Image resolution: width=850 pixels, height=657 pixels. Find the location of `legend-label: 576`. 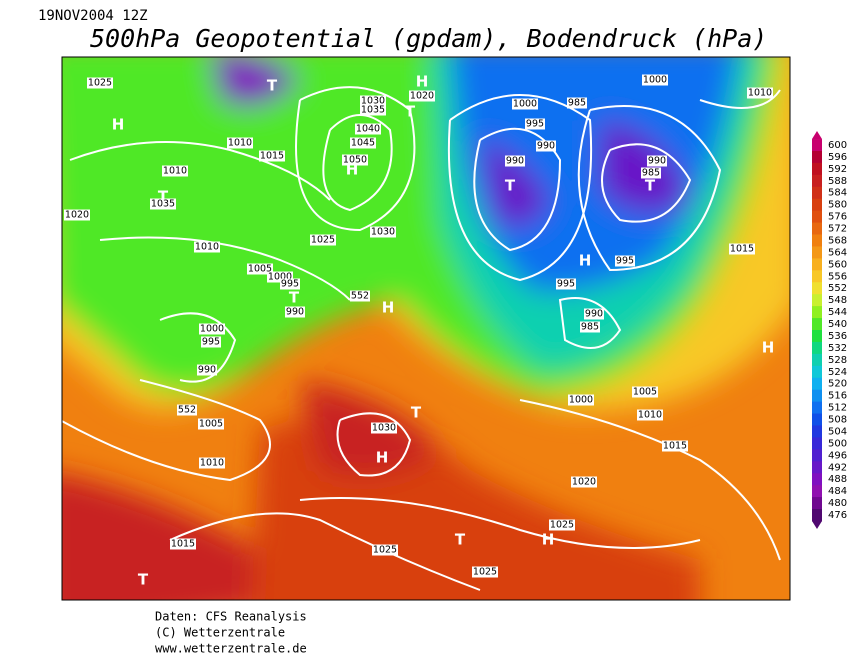

legend-label: 576 is located at coordinates (837, 217).